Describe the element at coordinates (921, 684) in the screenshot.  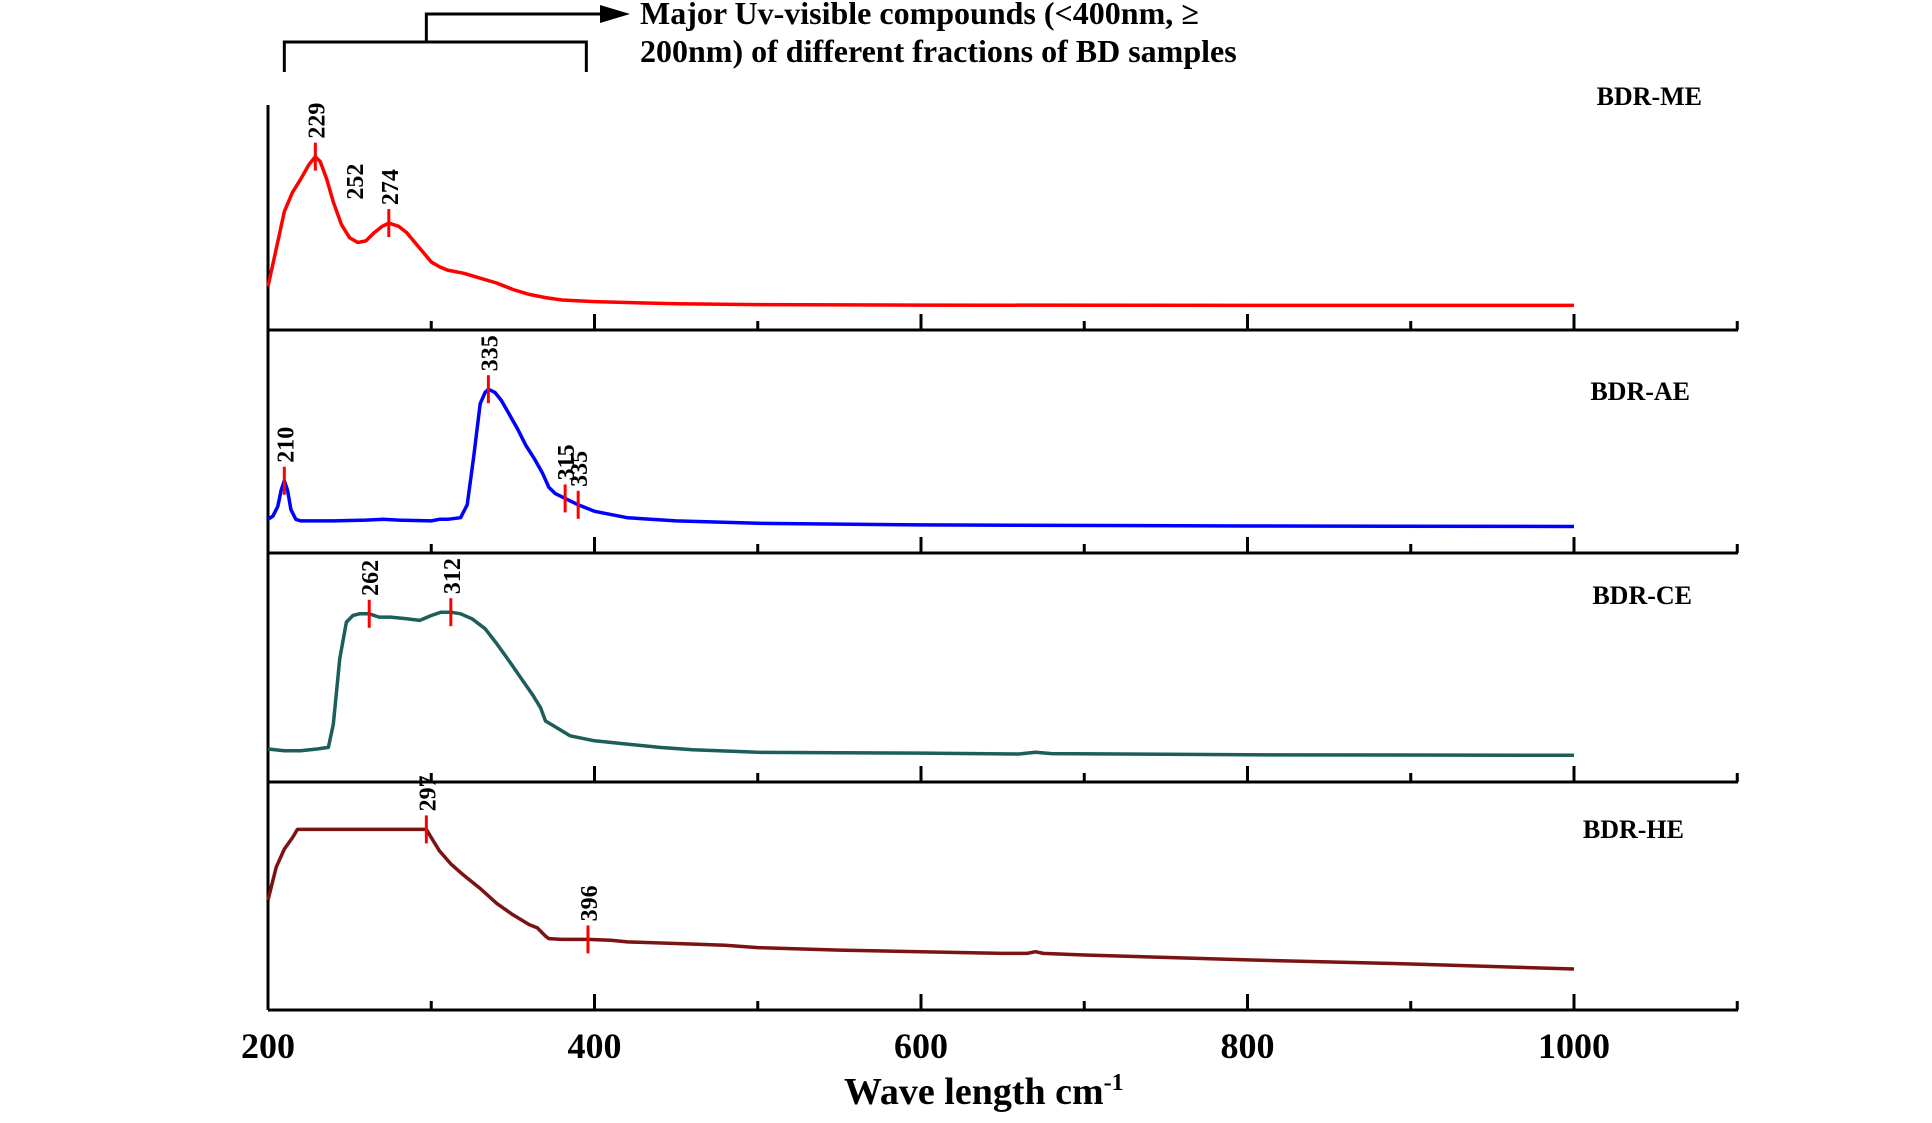
I see `series-line-bdr-ce` at that location.